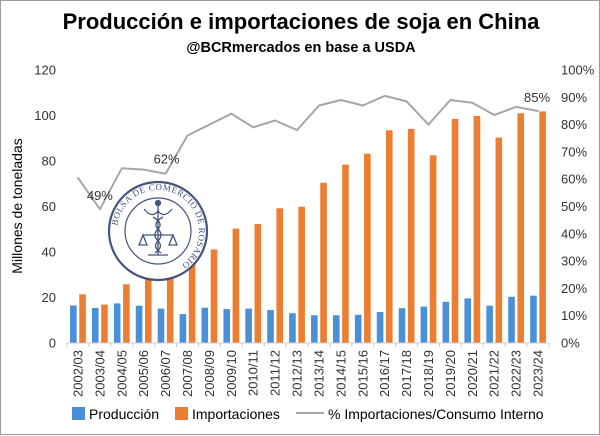 The image size is (600, 436). I want to click on legend-swatch-importaciones, so click(181, 413).